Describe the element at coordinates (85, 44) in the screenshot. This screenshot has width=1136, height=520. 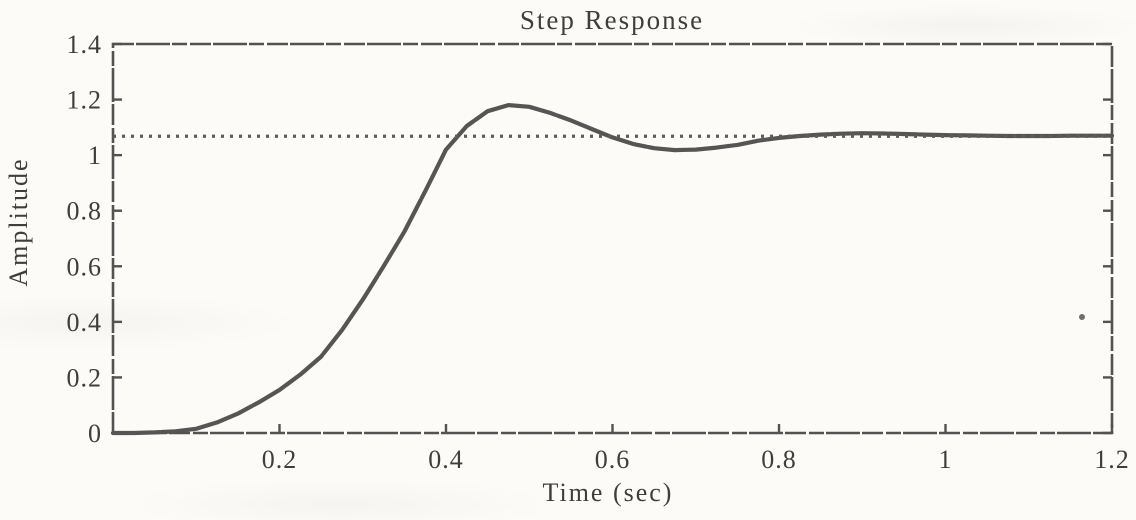
I see `y-tick-label: 1.4` at that location.